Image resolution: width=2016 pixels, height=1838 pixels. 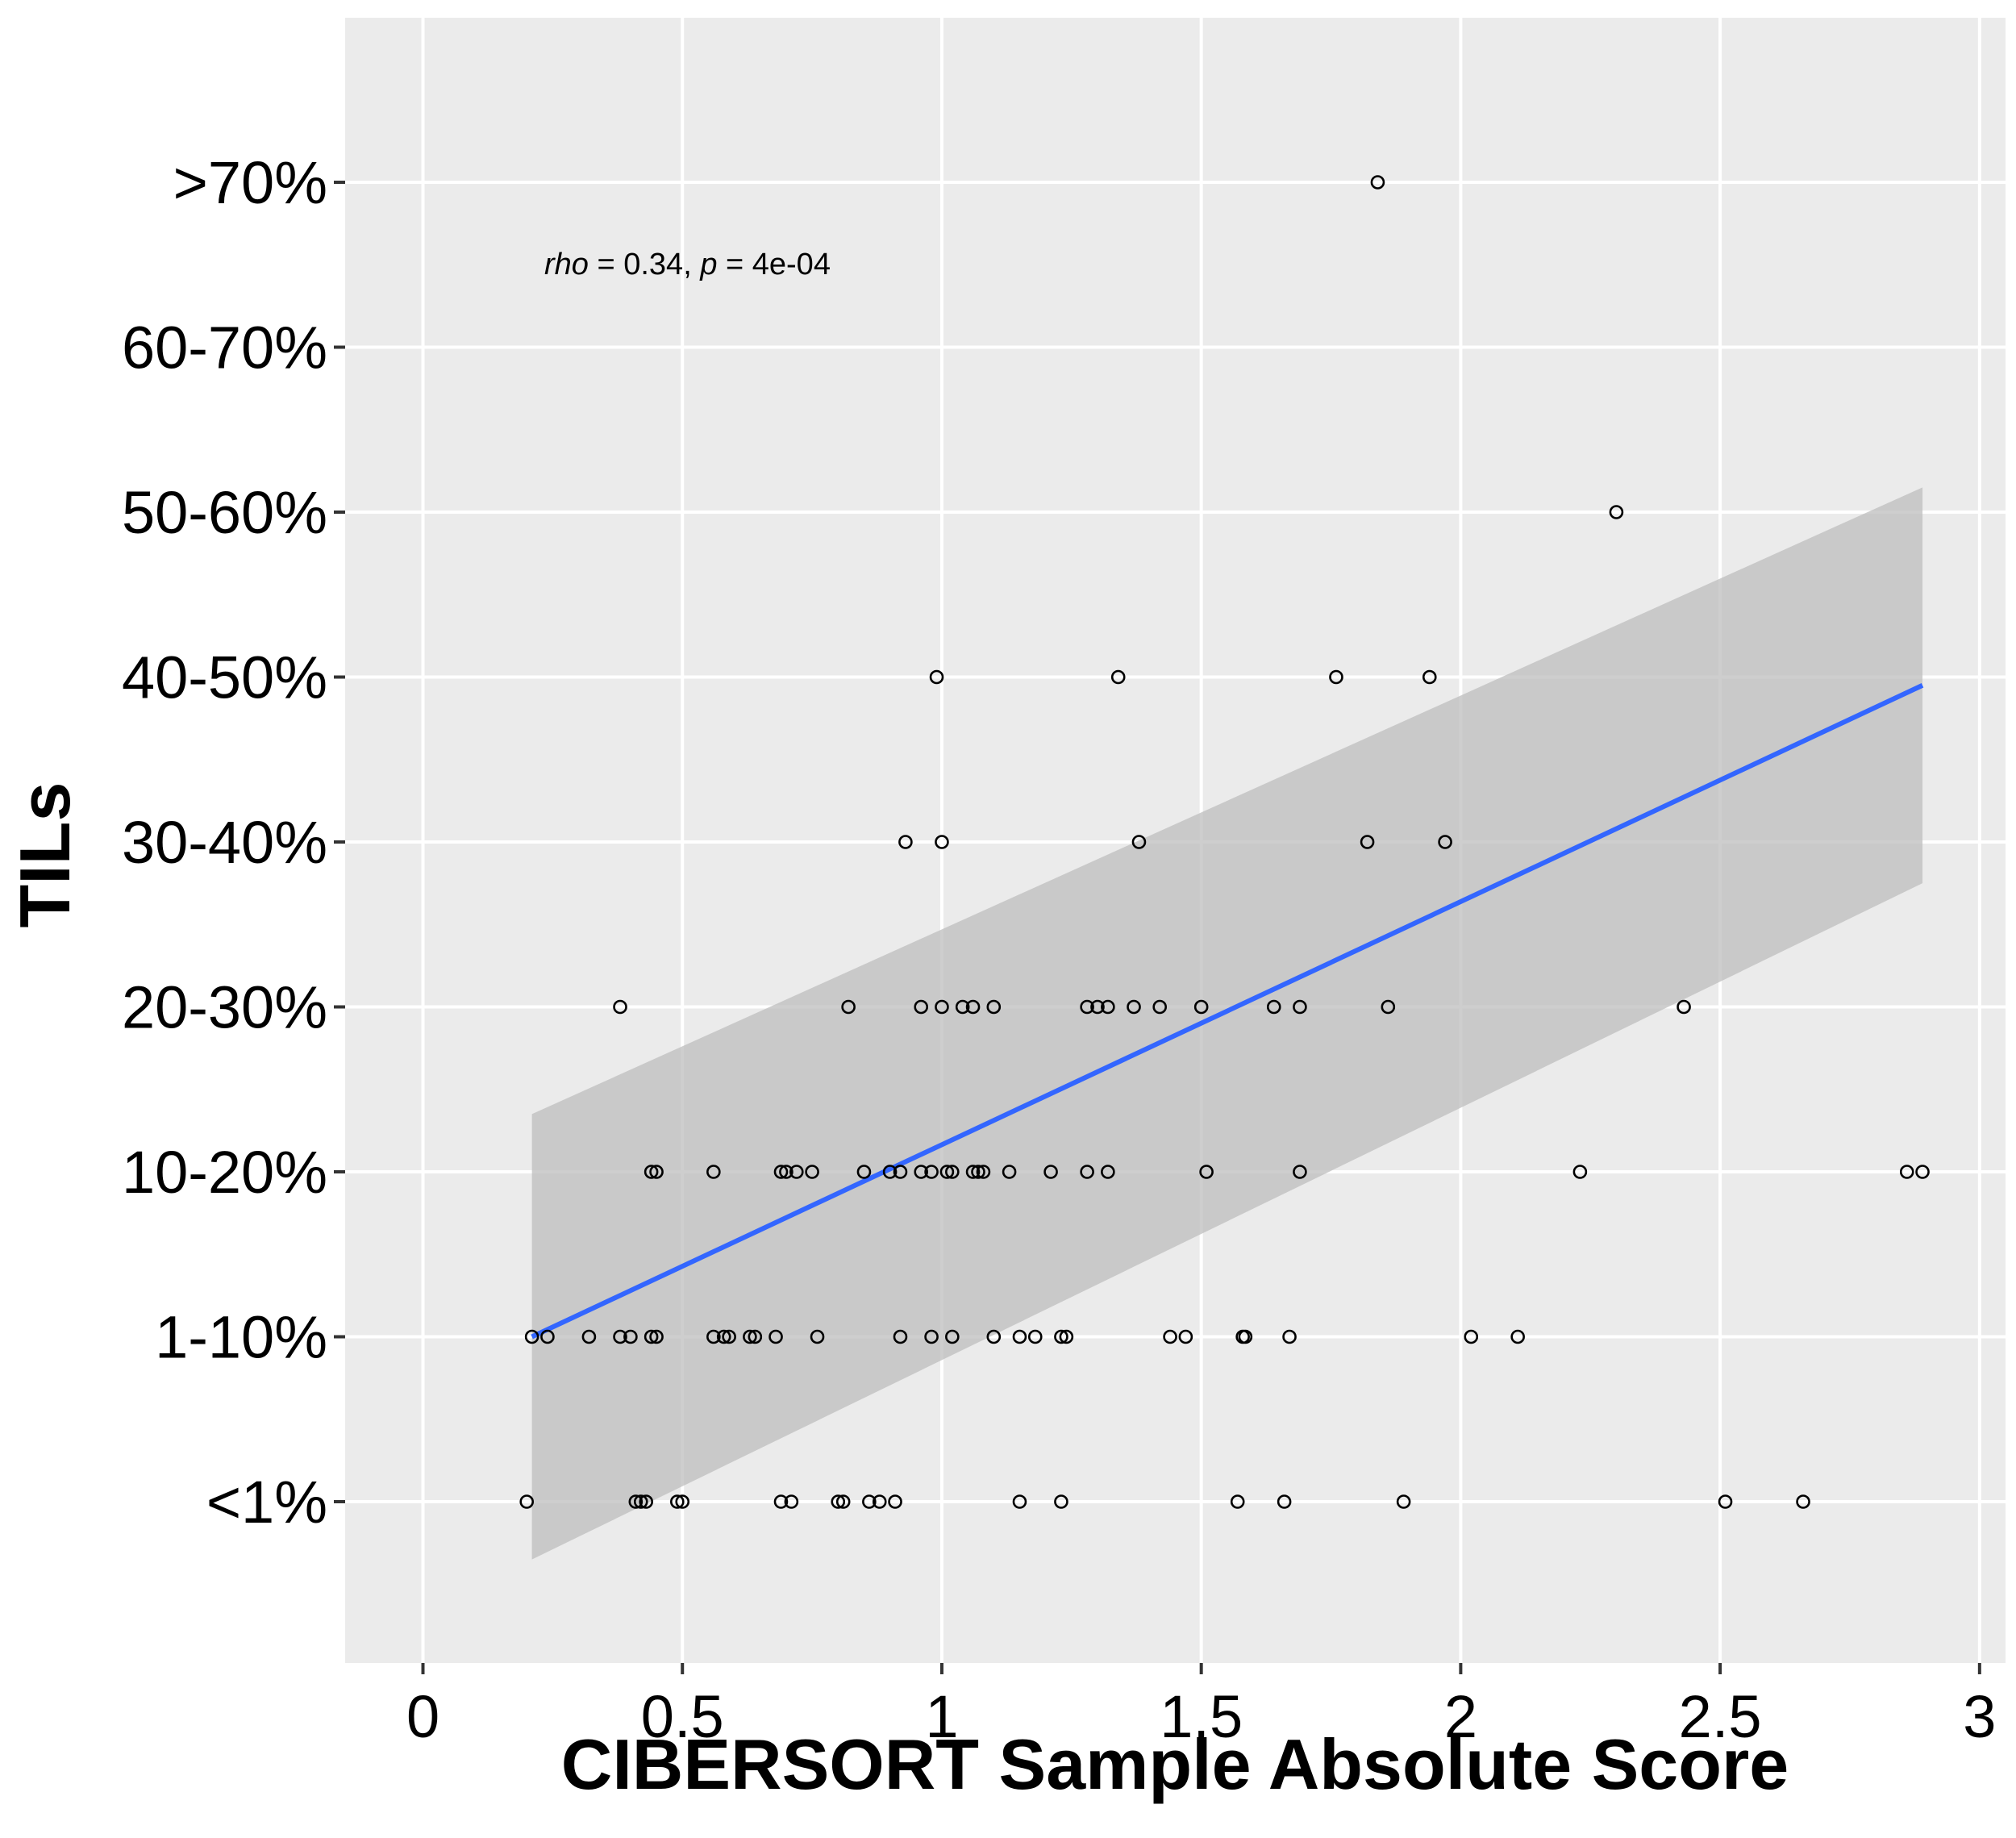 I want to click on y-tick-label: 60-70%, so click(x=224, y=348).